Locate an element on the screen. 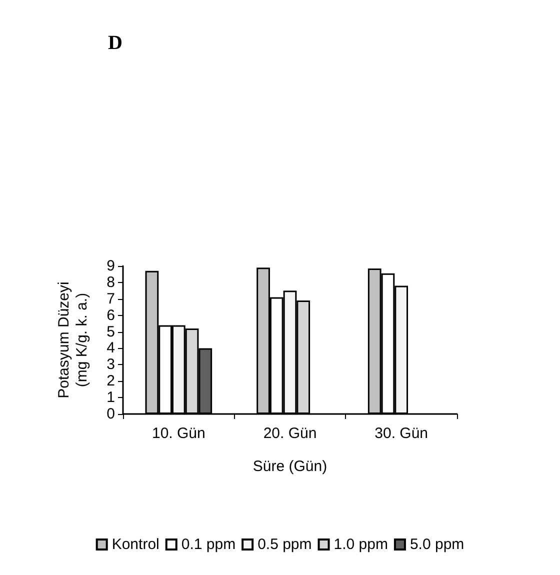 This screenshot has width=560, height=575. y-tick-label: 7 is located at coordinates (110, 299).